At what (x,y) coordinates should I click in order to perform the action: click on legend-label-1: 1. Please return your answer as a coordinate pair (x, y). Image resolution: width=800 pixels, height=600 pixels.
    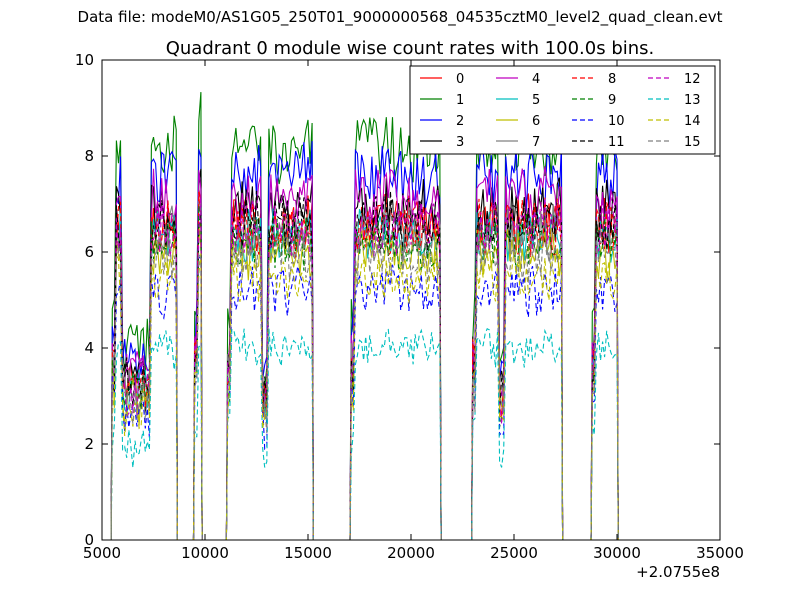
    Looking at the image, I should click on (460, 100).